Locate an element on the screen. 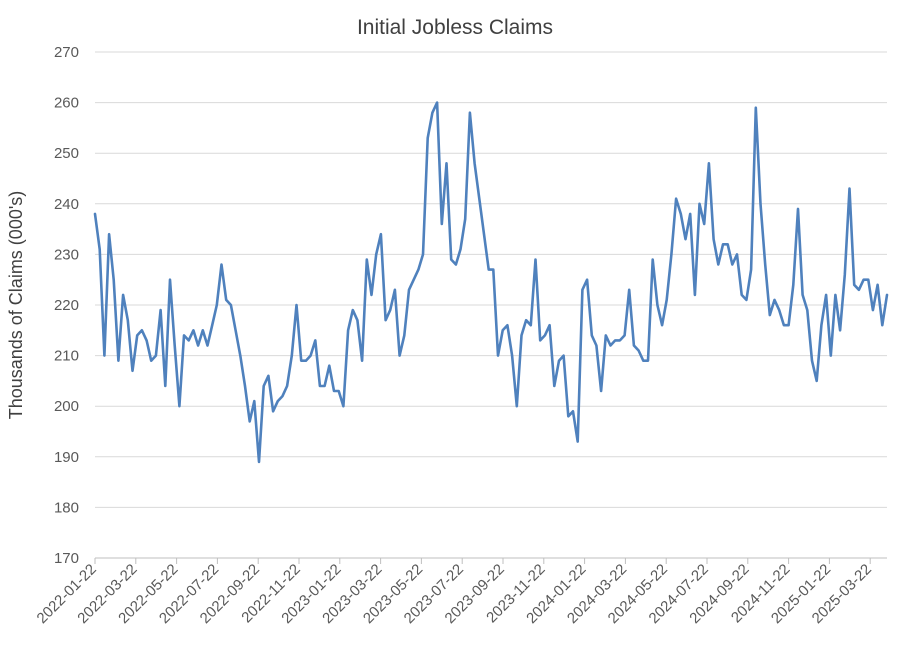  y-tick-label: 210 is located at coordinates (66, 356).